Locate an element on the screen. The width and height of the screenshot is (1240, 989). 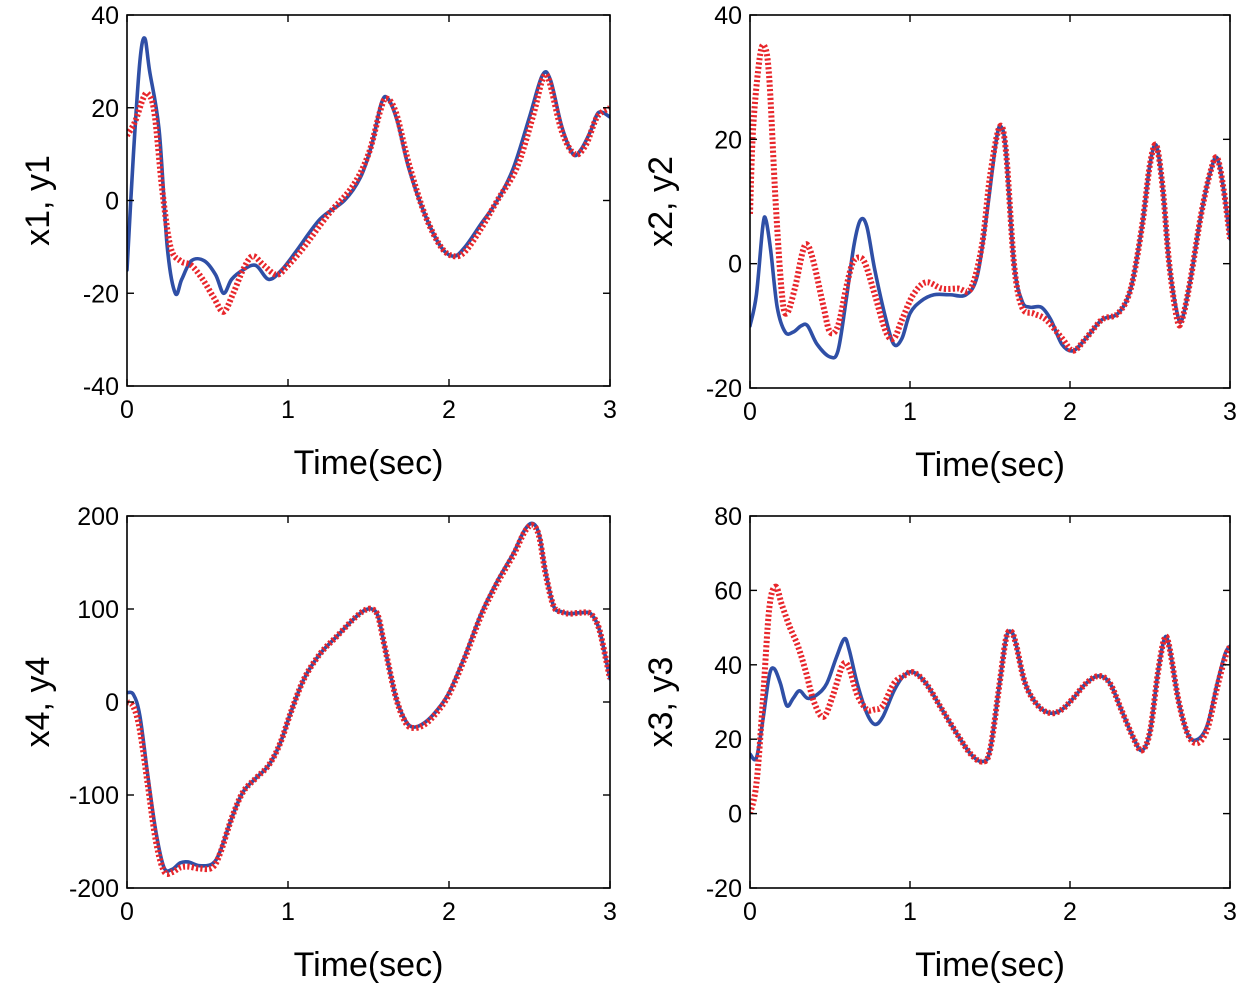
y-axis-label: x4, y4 is located at coordinates (38, 702).